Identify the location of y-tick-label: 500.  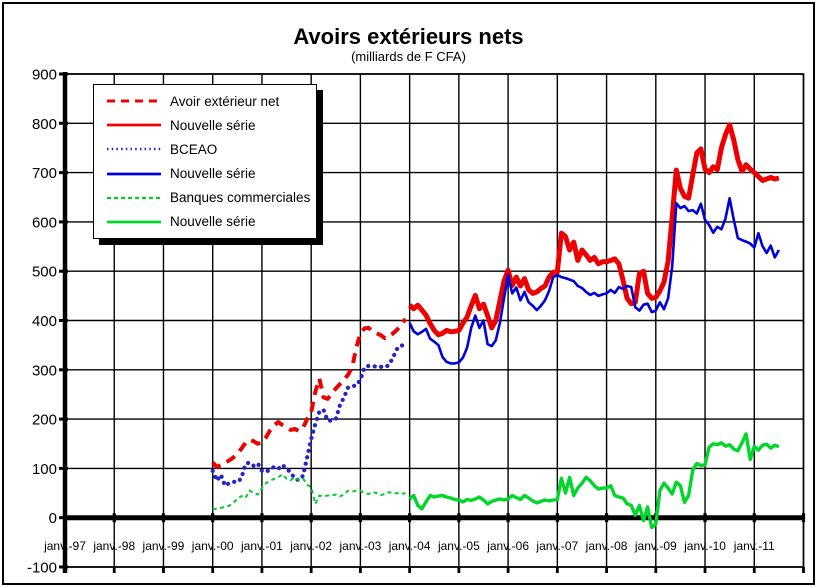
(44, 272).